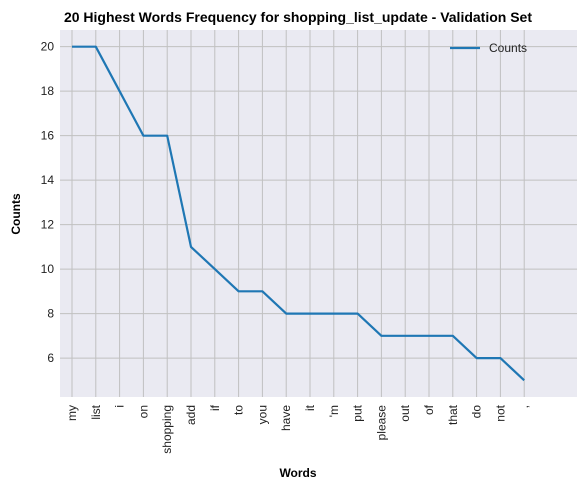 The image size is (586, 490). Describe the element at coordinates (191, 415) in the screenshot. I see `x-tick-label: add` at that location.